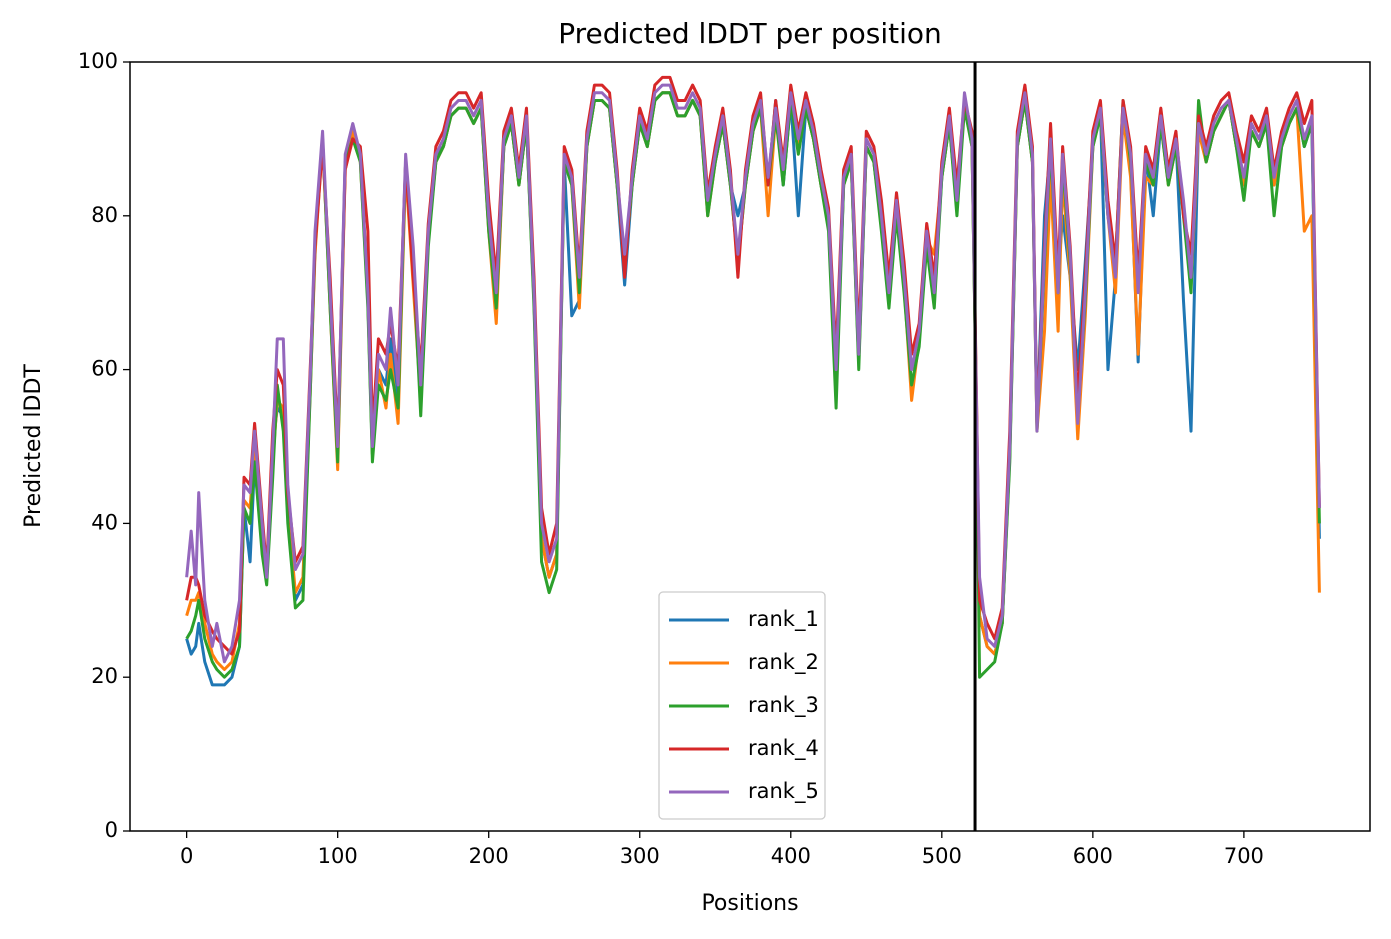  Describe the element at coordinates (750, 33) in the screenshot. I see `chart-title: Predicted lDDT per position` at that location.